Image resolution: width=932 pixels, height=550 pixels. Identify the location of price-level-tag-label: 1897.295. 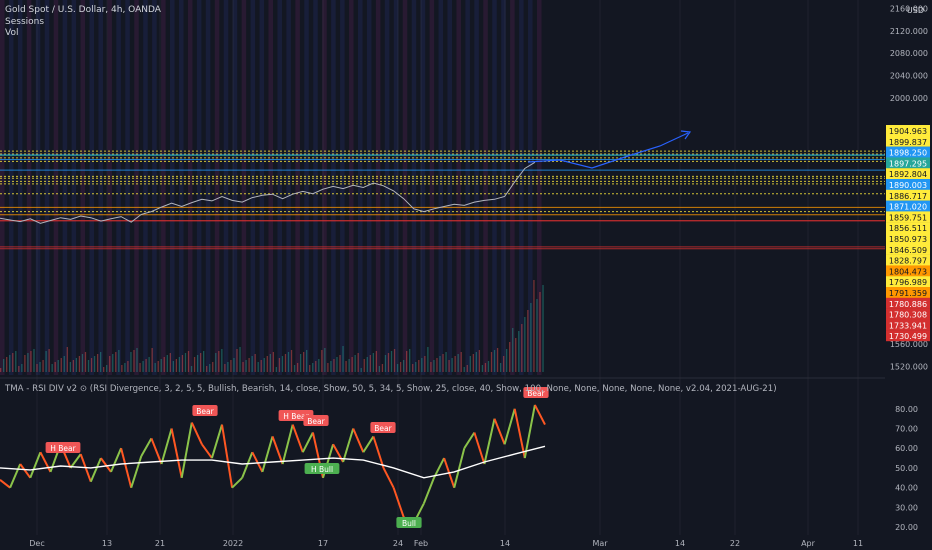
(908, 163).